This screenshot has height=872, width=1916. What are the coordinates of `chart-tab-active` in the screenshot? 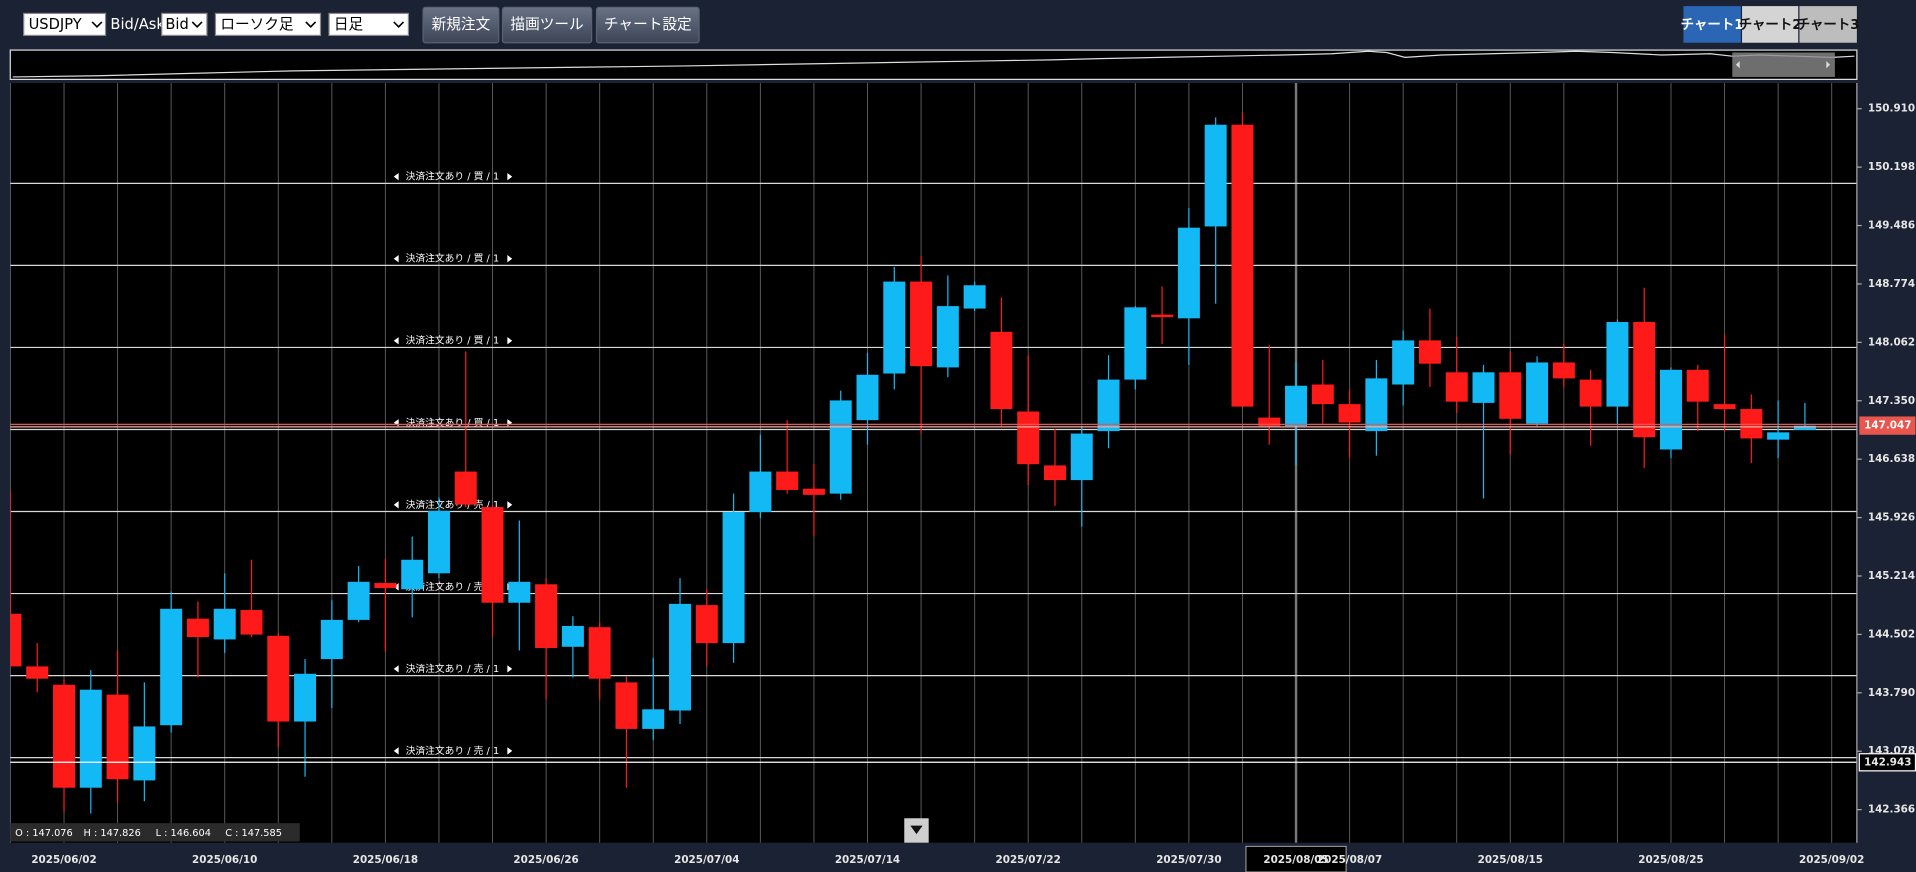 It's located at (1712, 24).